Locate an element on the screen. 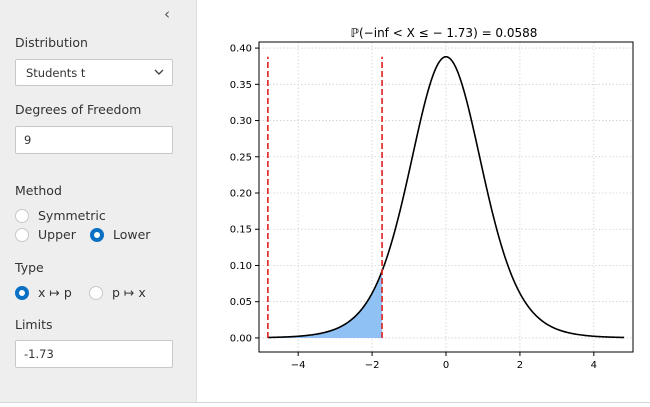 The width and height of the screenshot is (650, 407). x-tick-label: −4 is located at coordinates (298, 365).